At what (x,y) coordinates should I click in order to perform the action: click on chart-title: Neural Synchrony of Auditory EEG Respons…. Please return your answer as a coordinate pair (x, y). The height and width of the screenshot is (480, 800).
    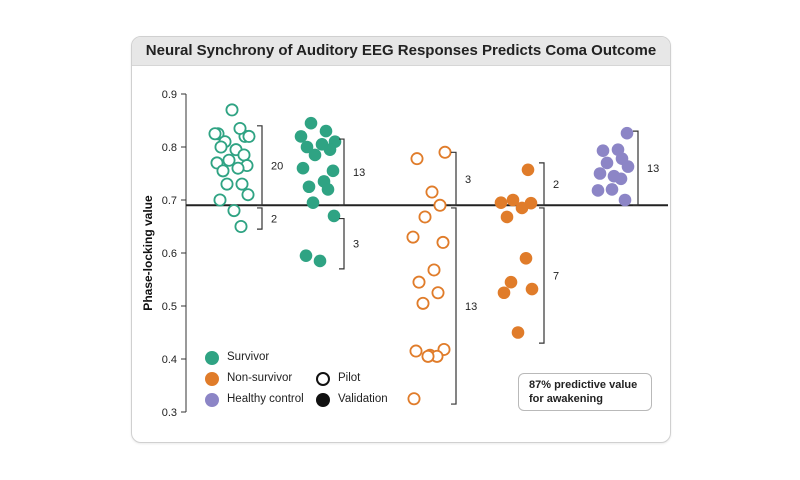
    Looking at the image, I should click on (401, 50).